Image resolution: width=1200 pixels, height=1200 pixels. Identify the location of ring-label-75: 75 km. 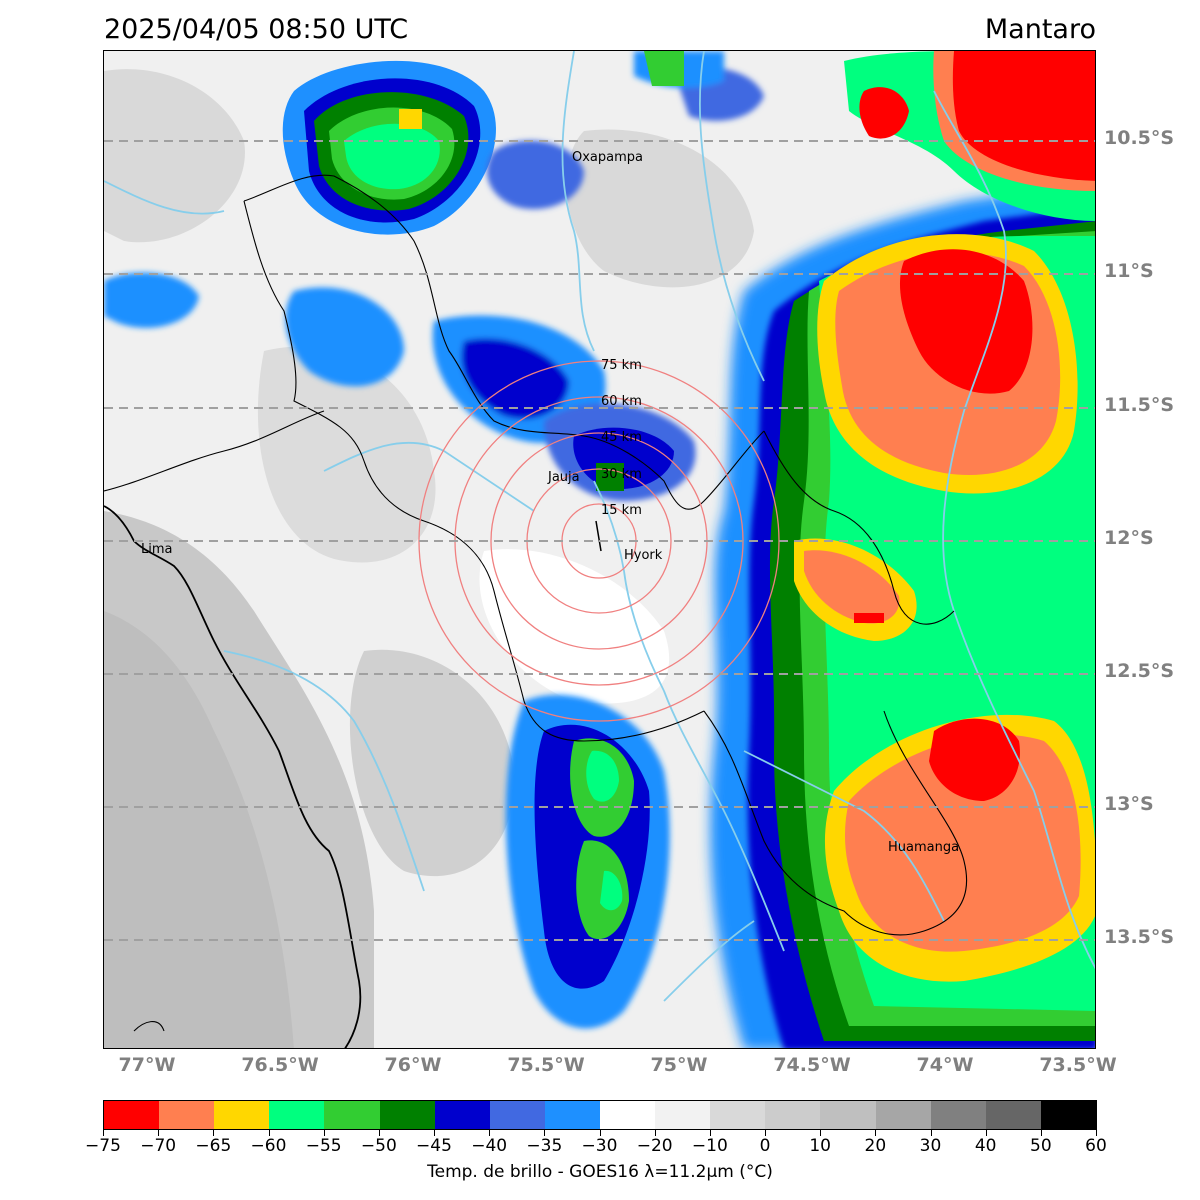
(621, 365).